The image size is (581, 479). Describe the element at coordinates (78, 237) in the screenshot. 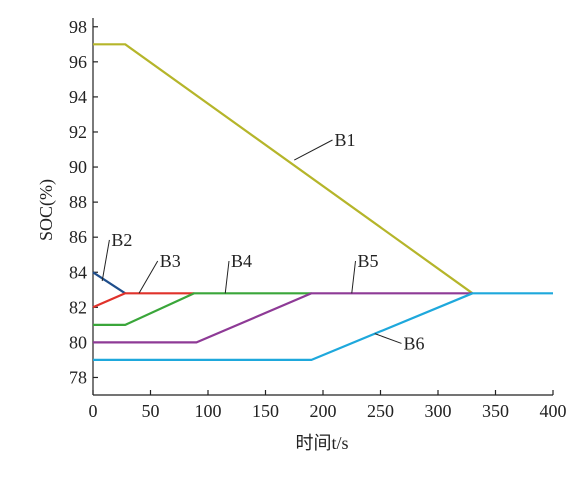

I see `y-tick-label: 86` at that location.